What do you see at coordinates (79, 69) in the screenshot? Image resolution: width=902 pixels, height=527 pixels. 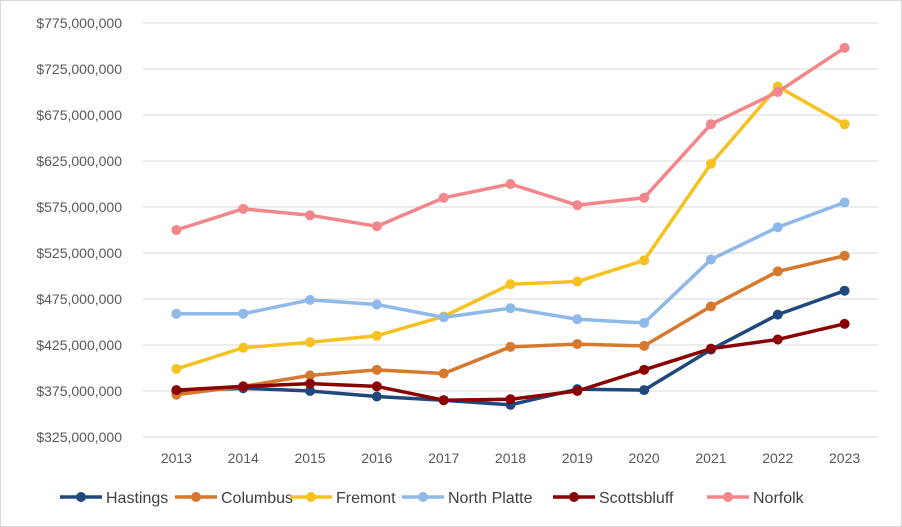 I see `y-tick-label: $725,000,000` at bounding box center [79, 69].